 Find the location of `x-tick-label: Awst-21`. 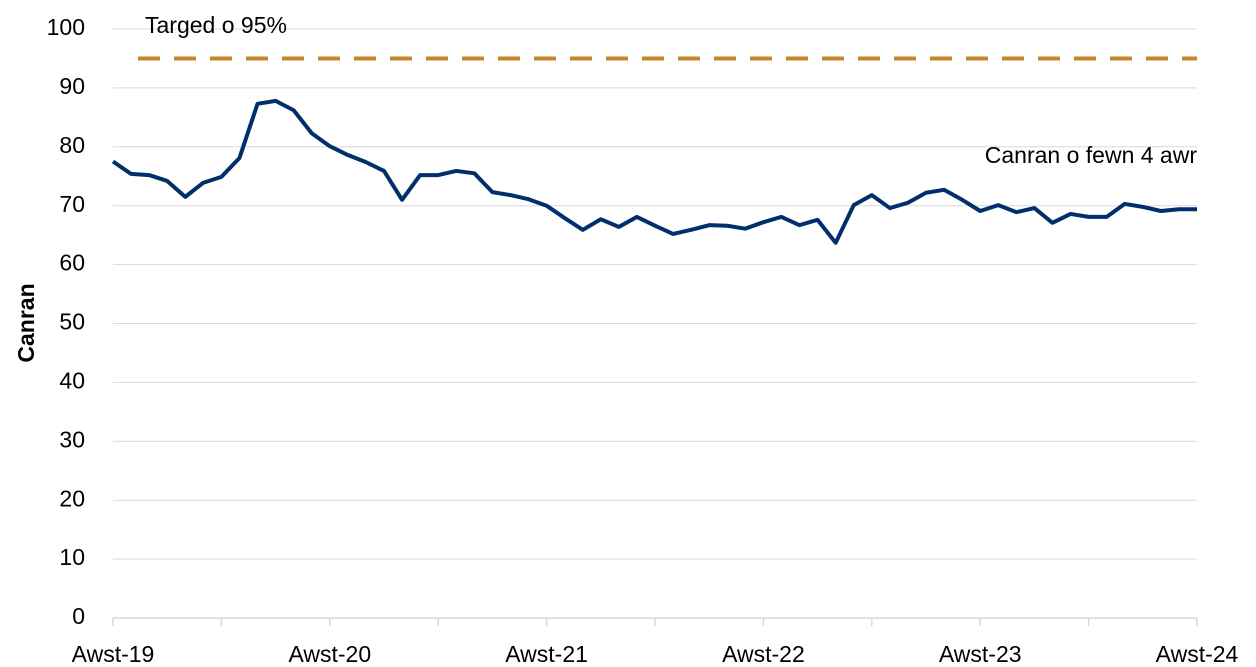

x-tick-label: Awst-21 is located at coordinates (546, 654).